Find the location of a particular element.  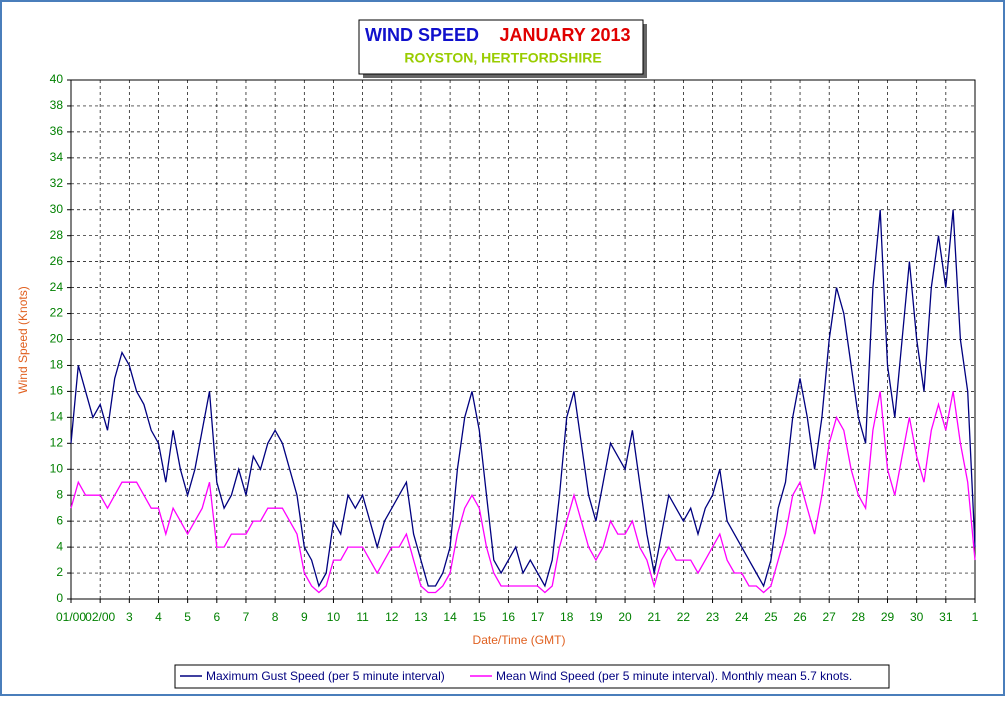

x-tick-label: 8 is located at coordinates (275, 617).